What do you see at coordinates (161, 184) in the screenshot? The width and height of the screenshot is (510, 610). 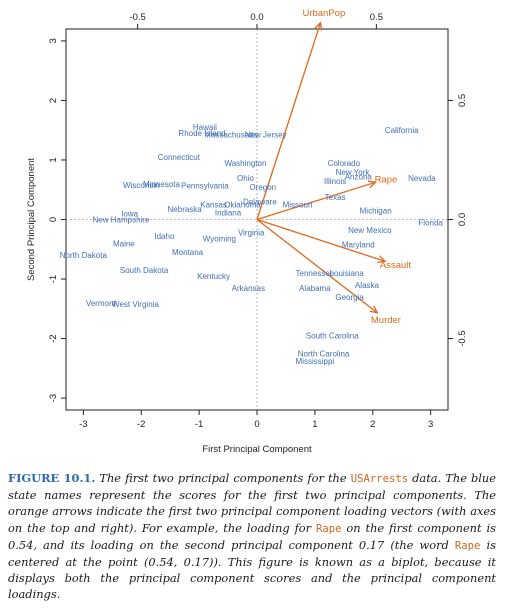 I see `state-score-label: Minnesota` at bounding box center [161, 184].